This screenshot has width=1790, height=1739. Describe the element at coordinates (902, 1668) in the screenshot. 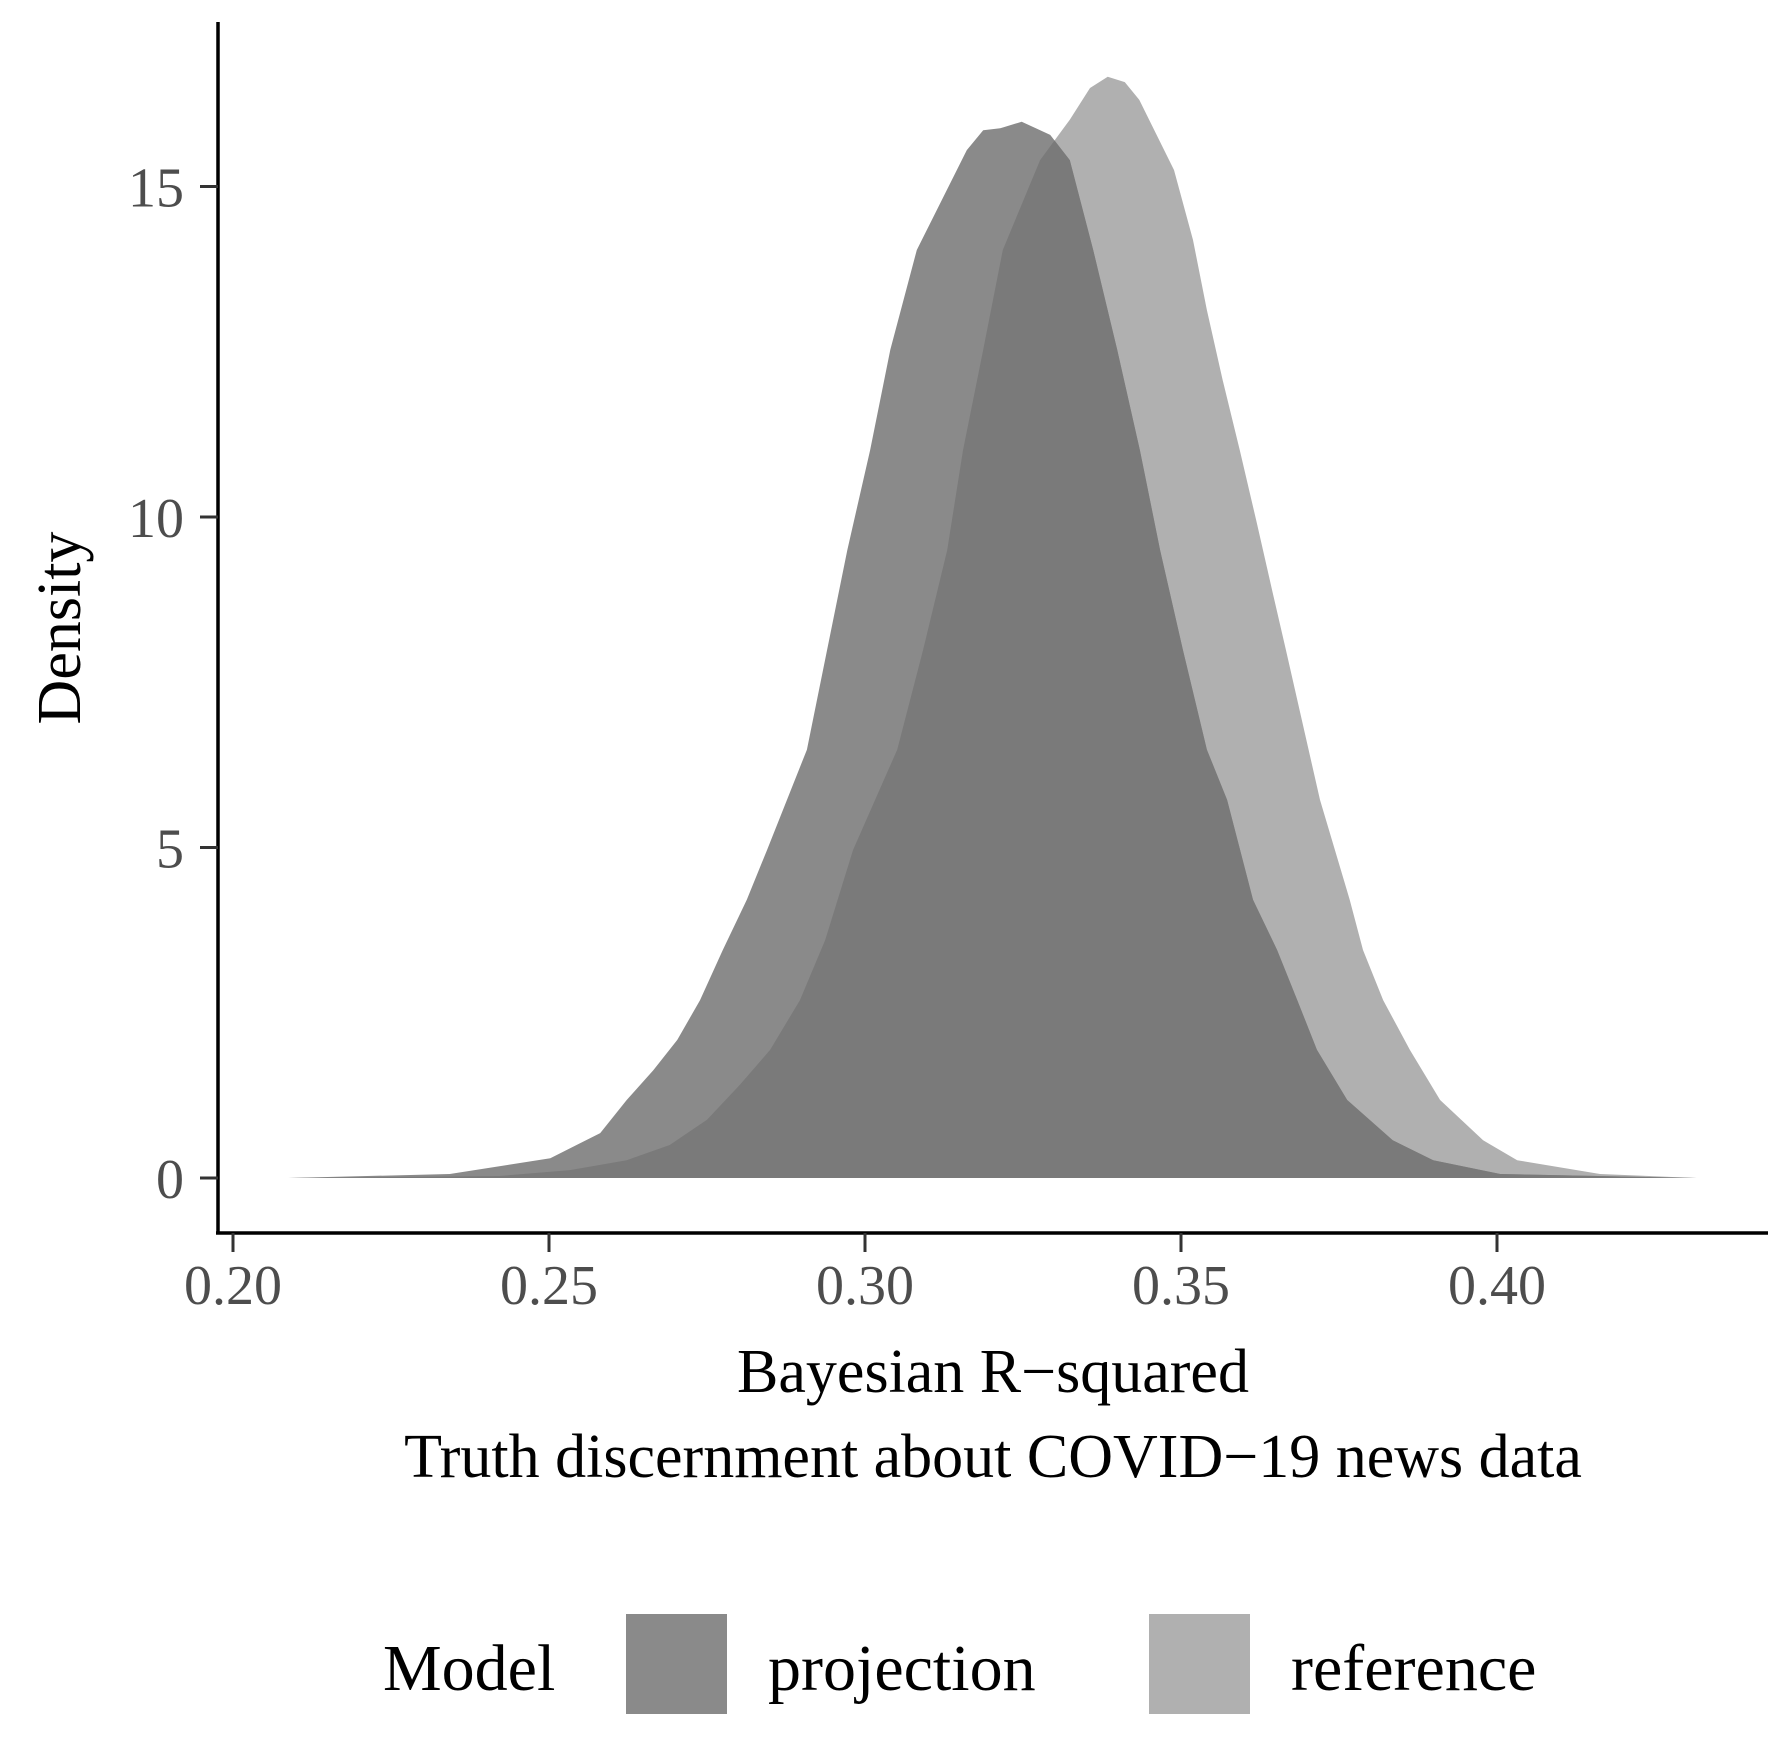

I see `legend-label-projection: projection` at that location.